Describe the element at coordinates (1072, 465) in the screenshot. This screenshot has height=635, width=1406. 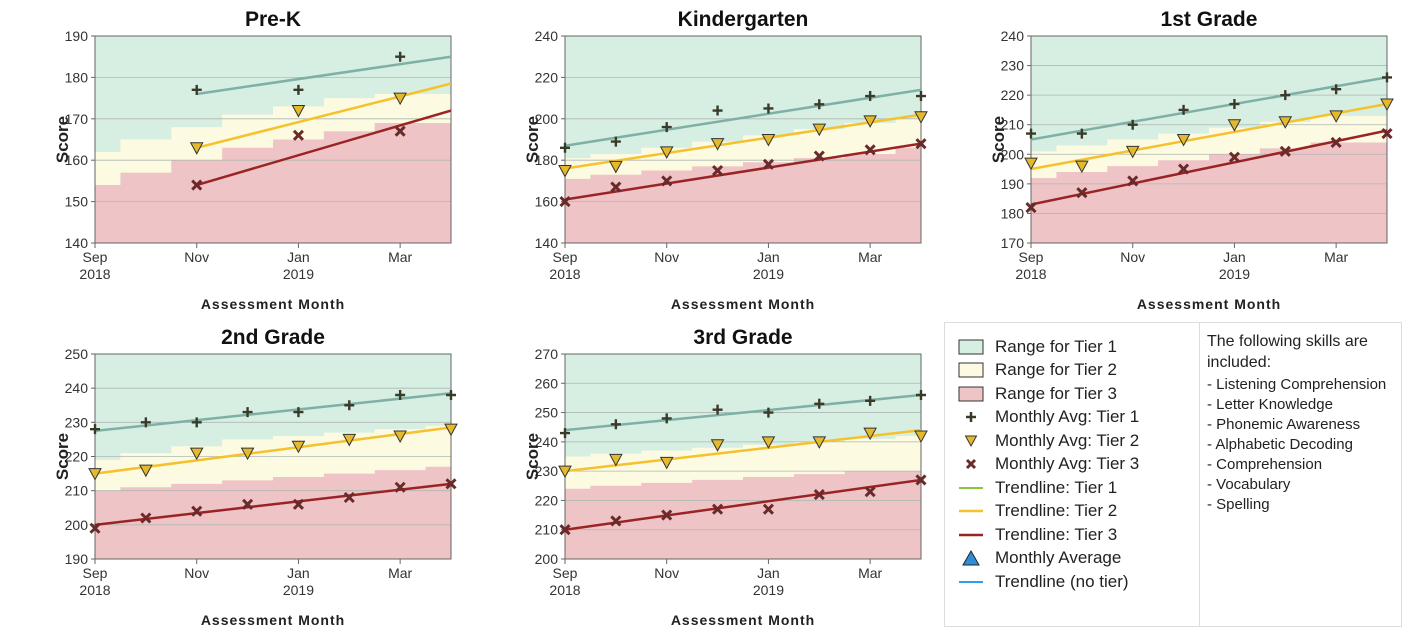
I see `legend-item-monthly-avg-tier-3: Monthly Avg: Tier 3` at that location.